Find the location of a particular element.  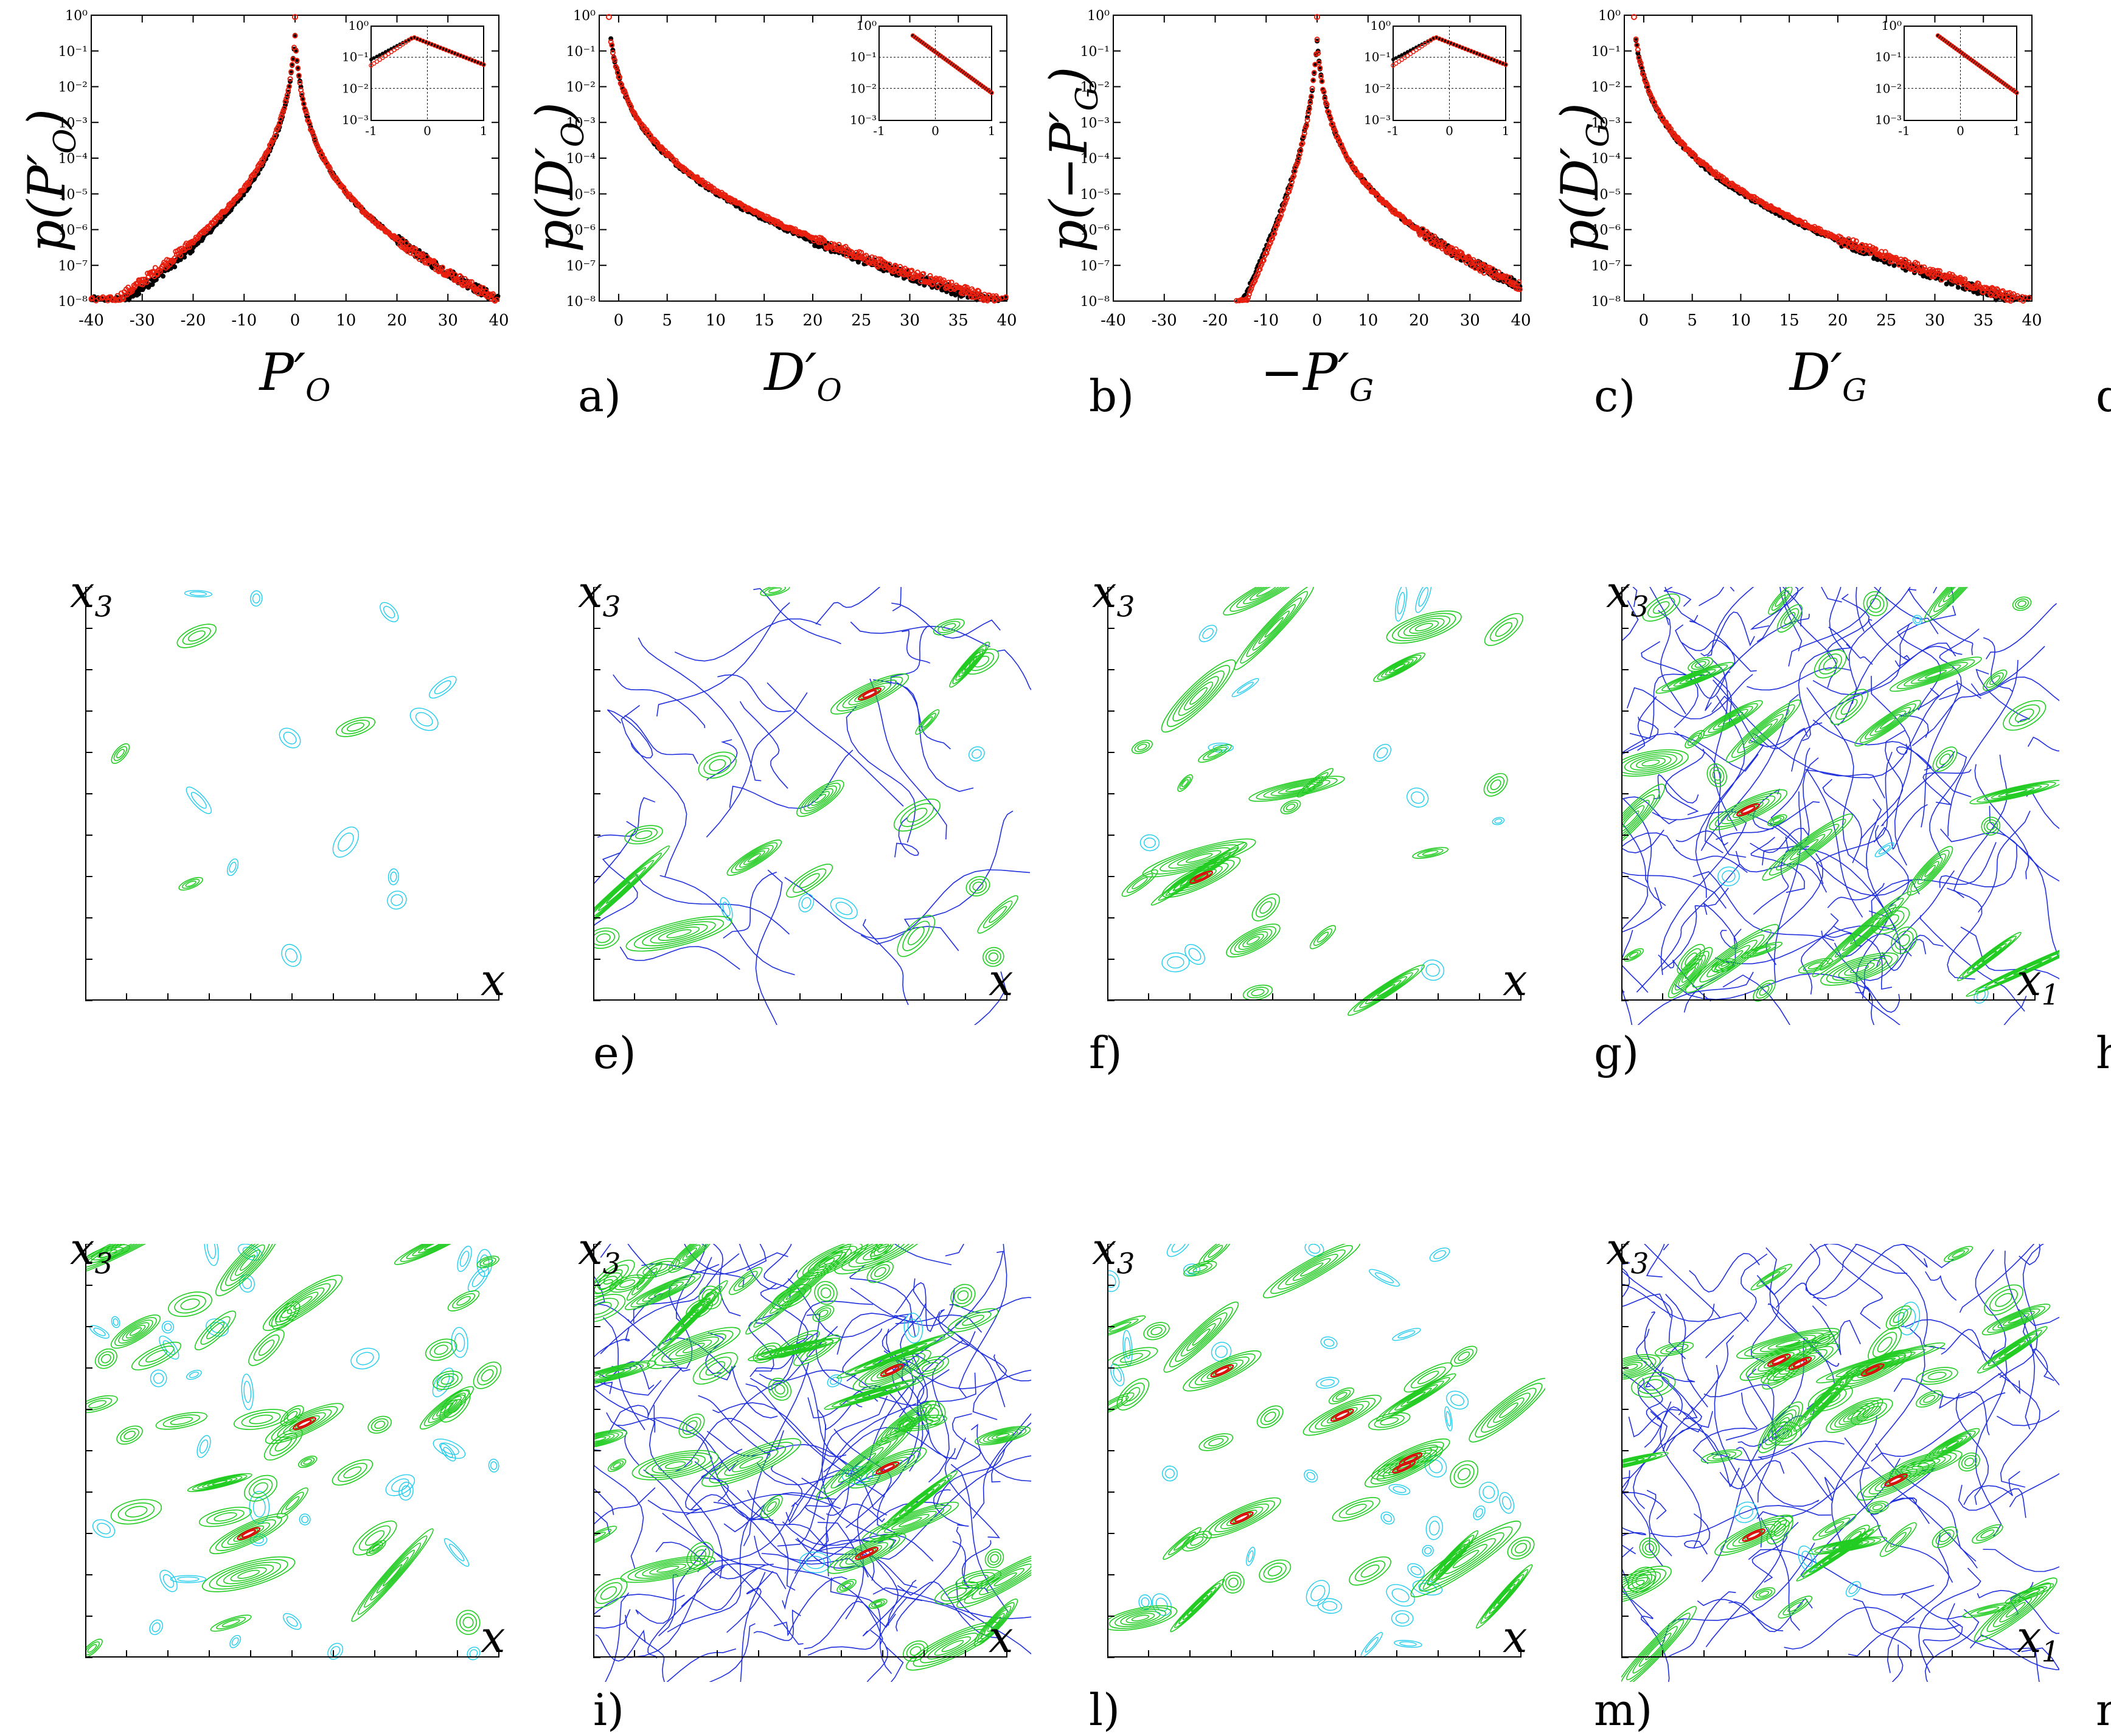

y-tick-label: 10⁰ is located at coordinates (76, 16).